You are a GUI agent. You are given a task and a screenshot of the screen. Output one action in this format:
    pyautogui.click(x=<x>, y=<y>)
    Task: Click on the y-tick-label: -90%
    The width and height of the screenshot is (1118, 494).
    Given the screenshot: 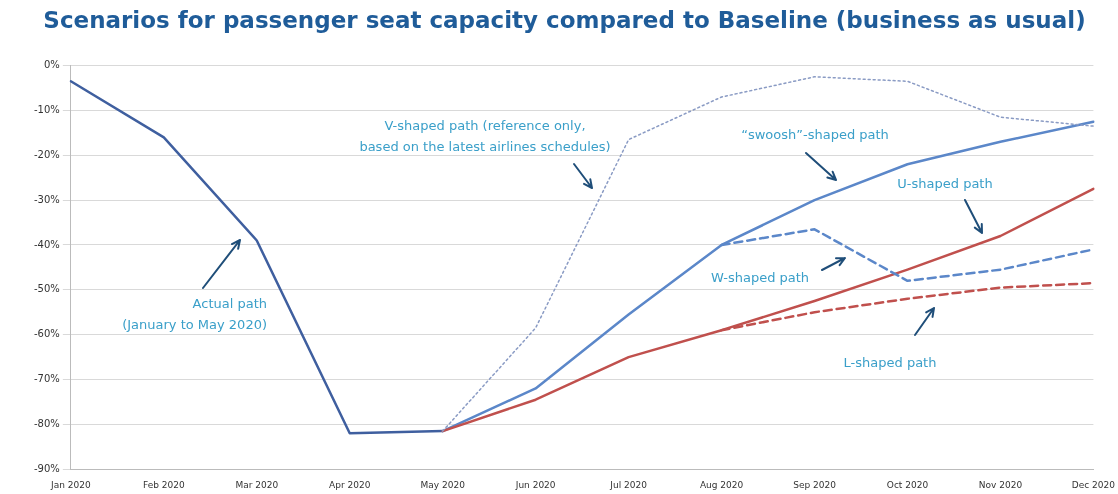 What is the action you would take?
    pyautogui.click(x=46, y=468)
    